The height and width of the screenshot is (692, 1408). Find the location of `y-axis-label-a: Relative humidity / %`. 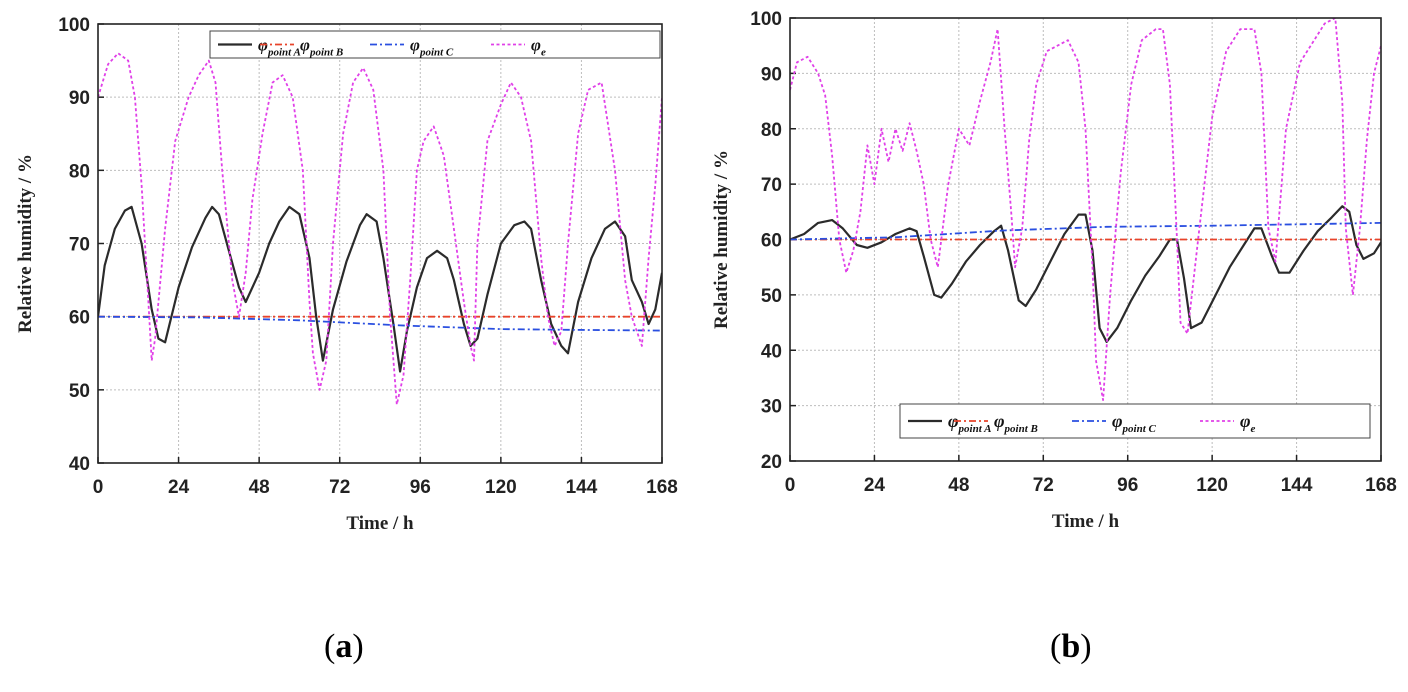

y-axis-label-a: Relative humidity / % is located at coordinates (25, 243).